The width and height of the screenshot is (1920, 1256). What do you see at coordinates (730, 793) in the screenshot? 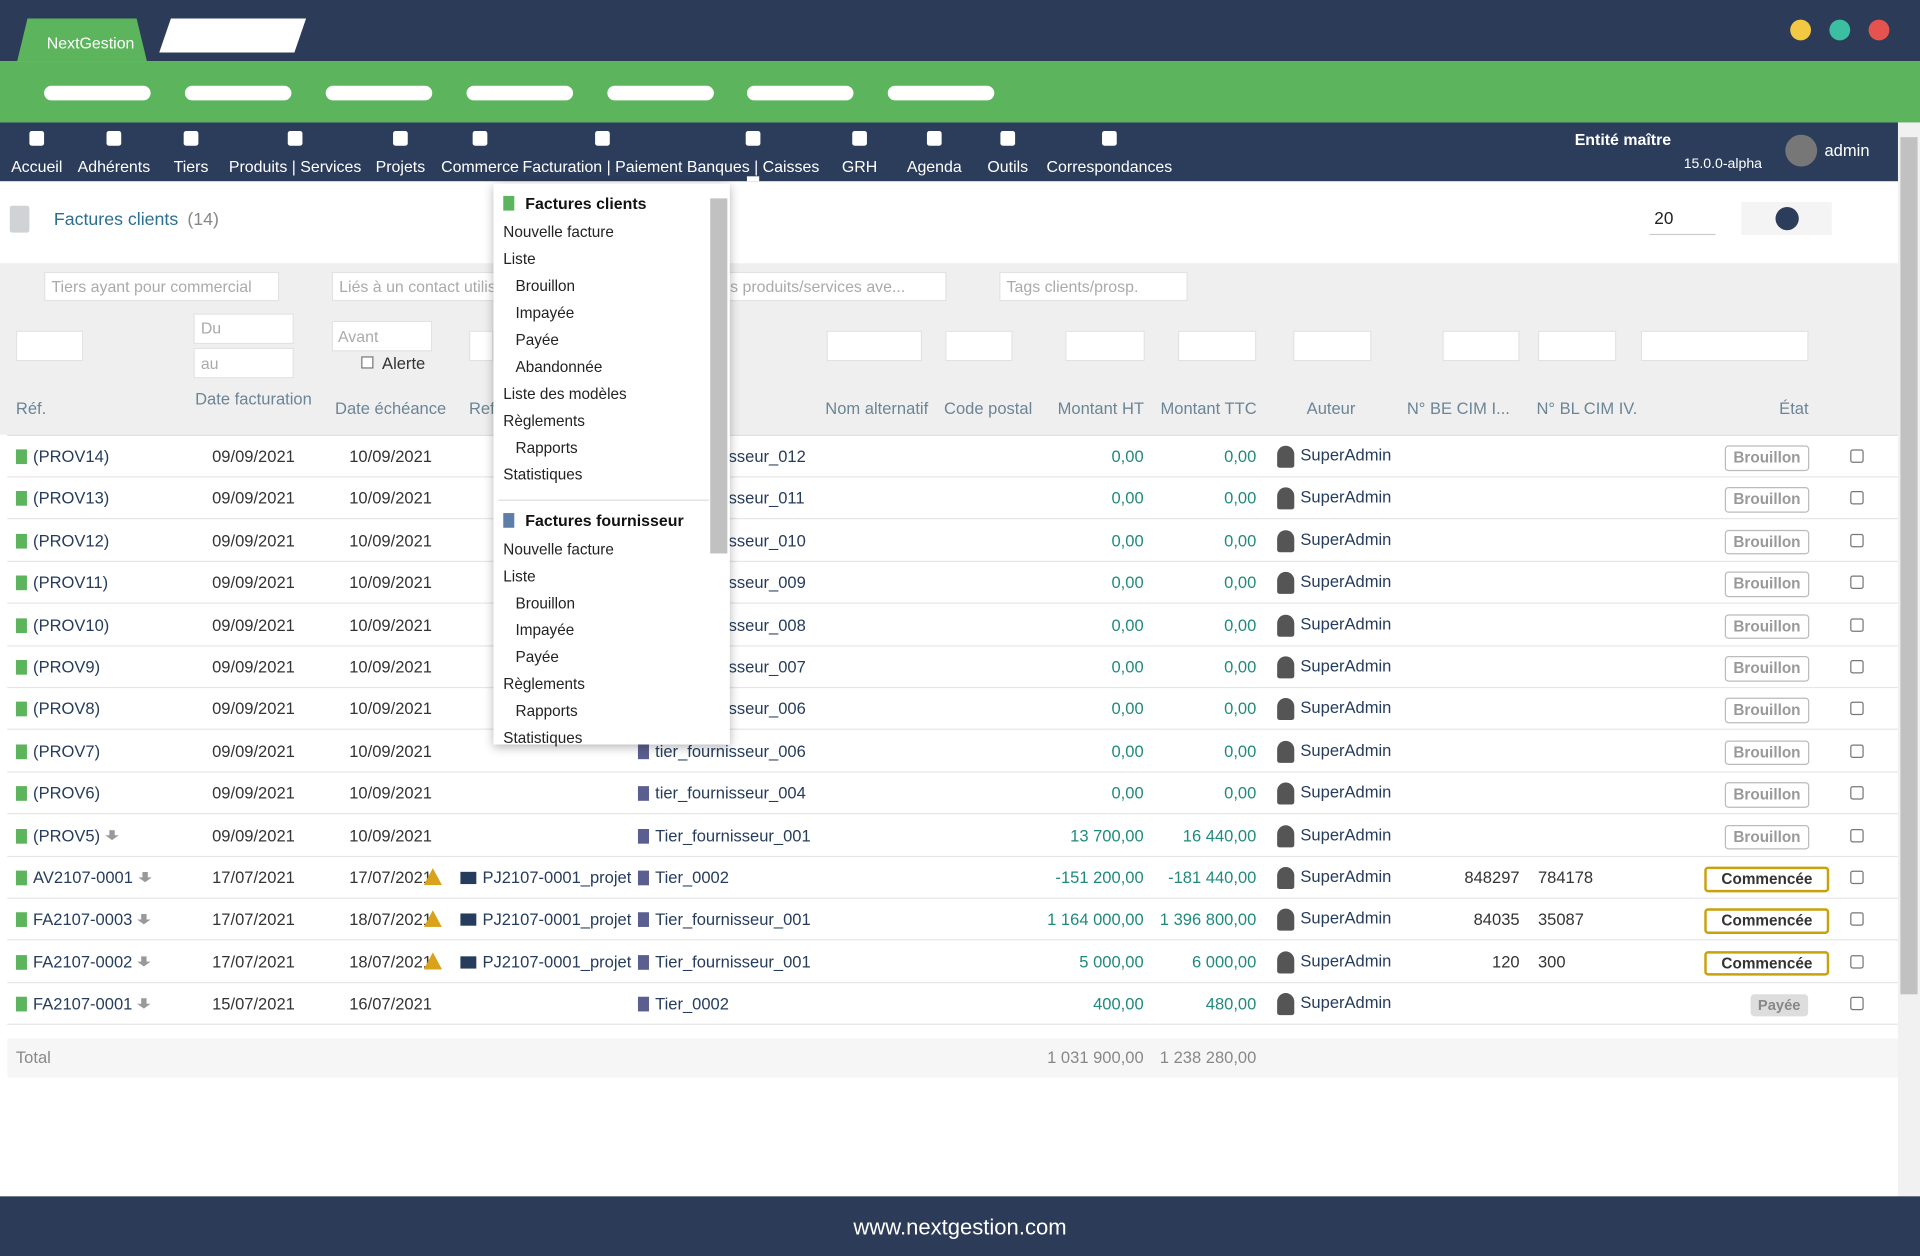
I see `thirdparty: tier_fournisseur_004` at bounding box center [730, 793].